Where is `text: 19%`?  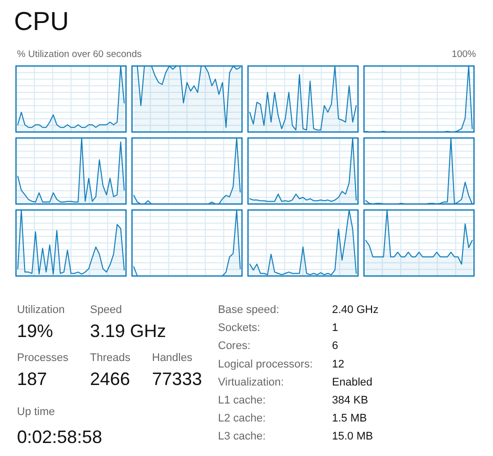 text: 19% is located at coordinates (35, 331).